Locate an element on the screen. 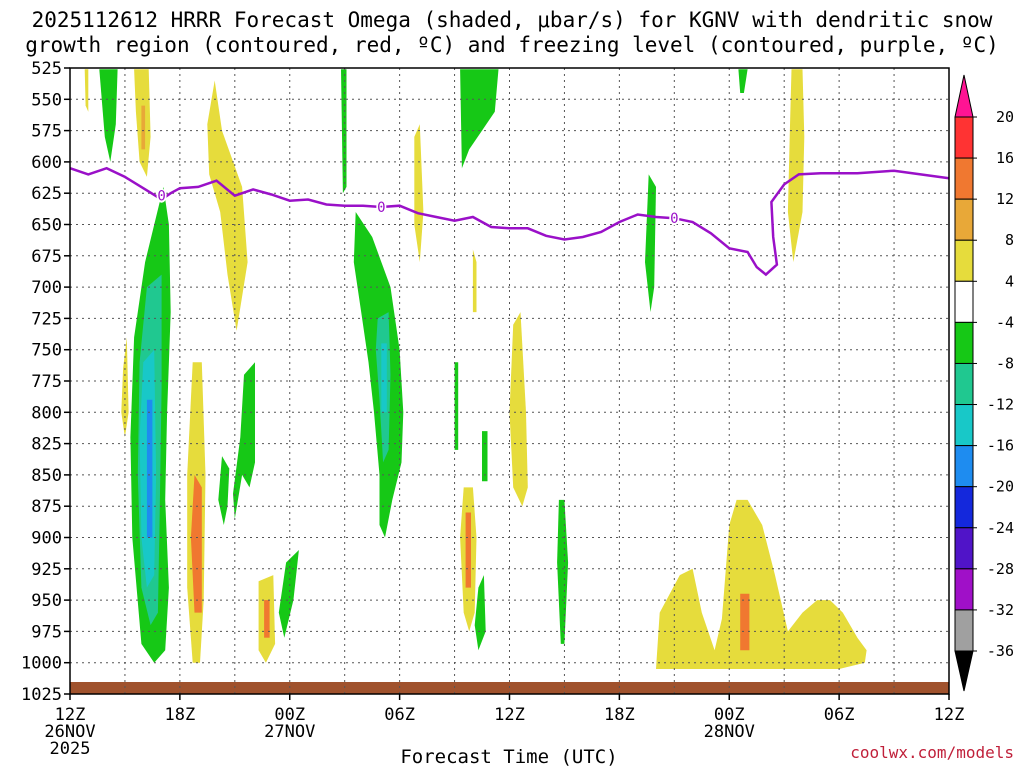 This screenshot has height=768, width=1024. freezing-level-label-0: 0 is located at coordinates (161, 197).